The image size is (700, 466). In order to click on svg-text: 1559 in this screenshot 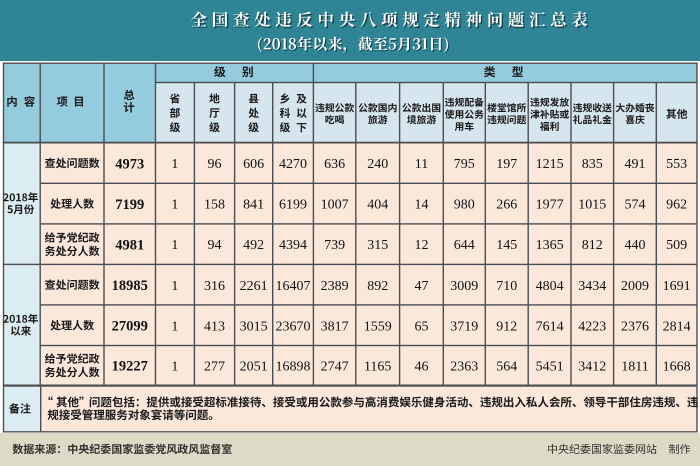, I will do `click(378, 326)`.